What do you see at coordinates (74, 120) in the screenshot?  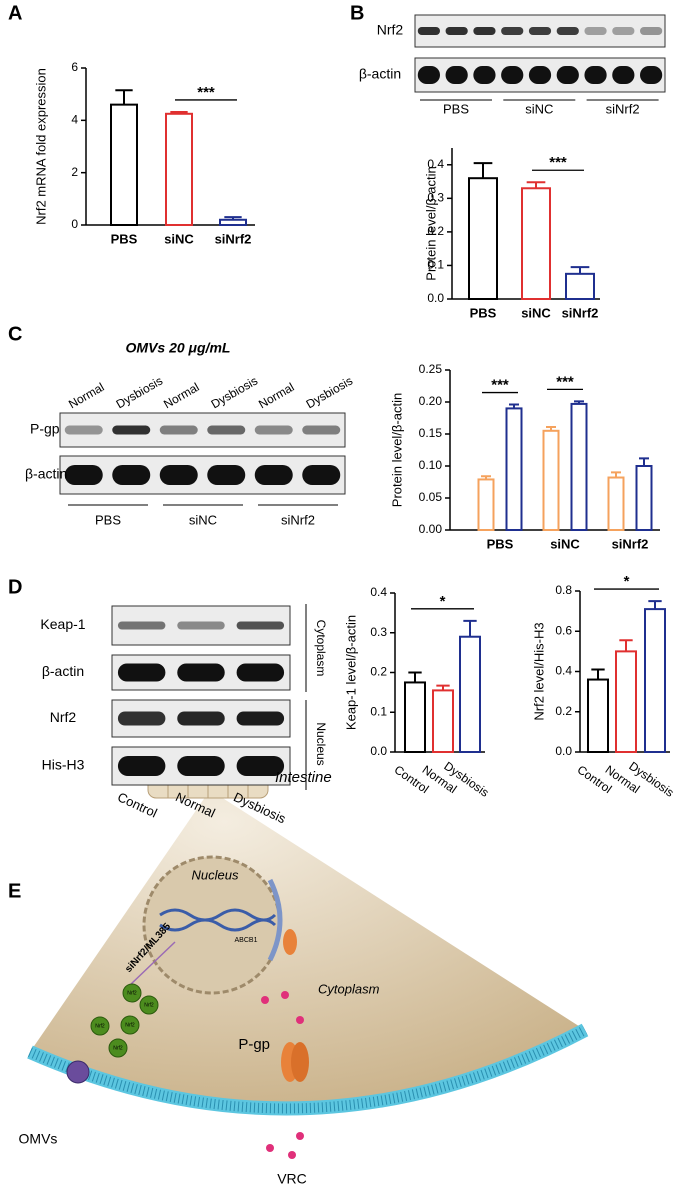 I see `y-tick-label: 4` at bounding box center [74, 120].